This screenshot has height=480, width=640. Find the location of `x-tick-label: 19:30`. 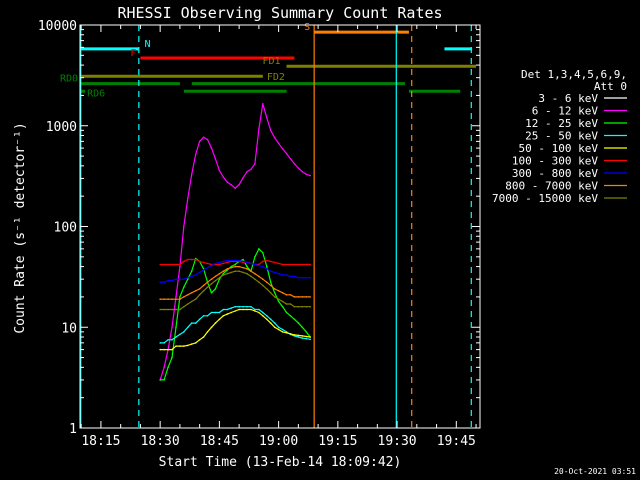

x-tick-label: 19:30 is located at coordinates (397, 441).